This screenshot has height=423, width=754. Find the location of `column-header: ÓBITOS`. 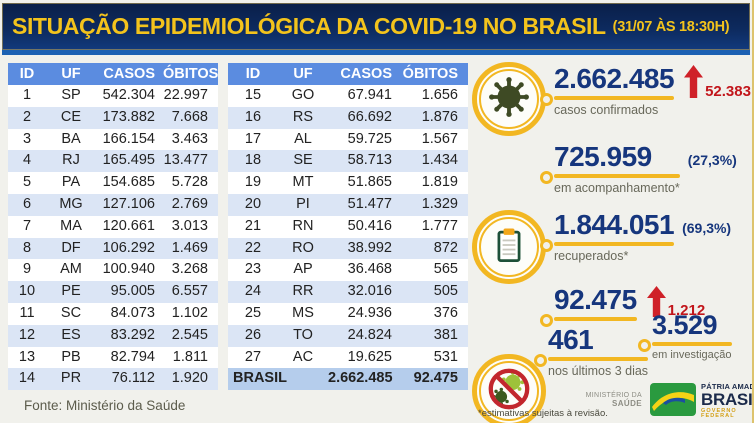

column-header: ÓBITOS is located at coordinates (430, 74).